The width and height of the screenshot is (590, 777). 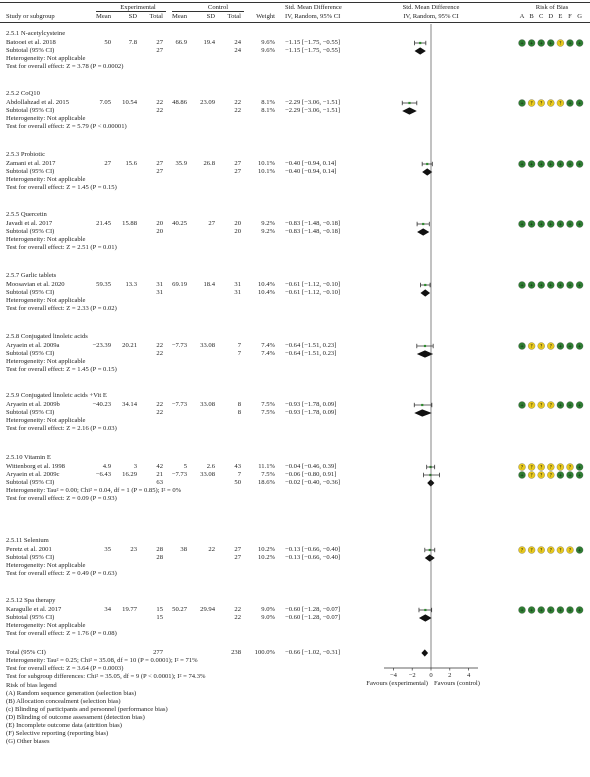 What do you see at coordinates (107, 609) in the screenshot?
I see `group-10-study-1-e-mean: 34` at bounding box center [107, 609].